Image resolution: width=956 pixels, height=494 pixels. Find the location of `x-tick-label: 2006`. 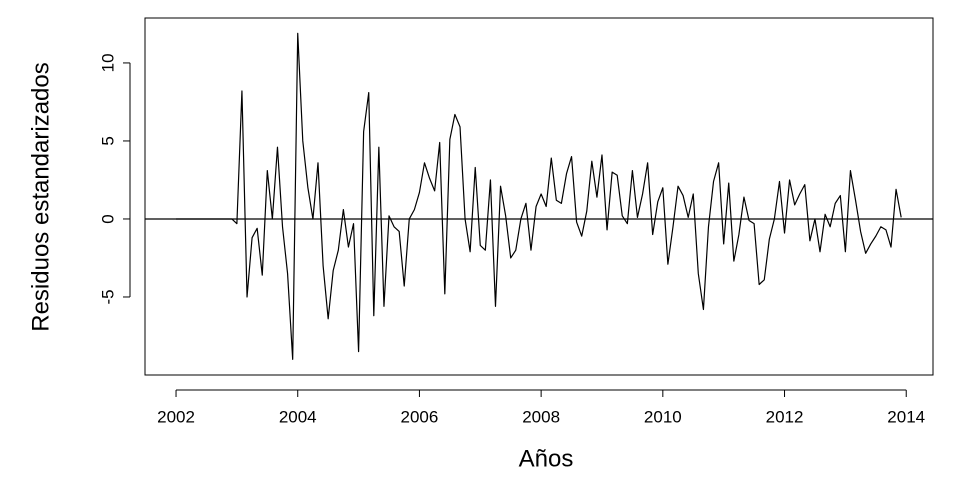

x-tick-label: 2006 is located at coordinates (420, 416).